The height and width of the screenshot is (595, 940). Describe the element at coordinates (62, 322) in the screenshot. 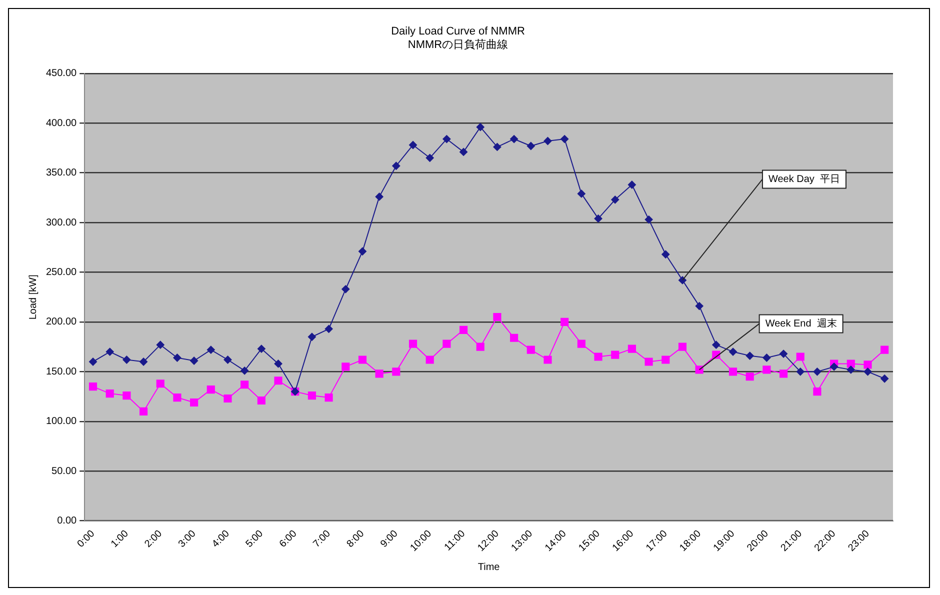

I see `y-tick-label: 200.00` at that location.